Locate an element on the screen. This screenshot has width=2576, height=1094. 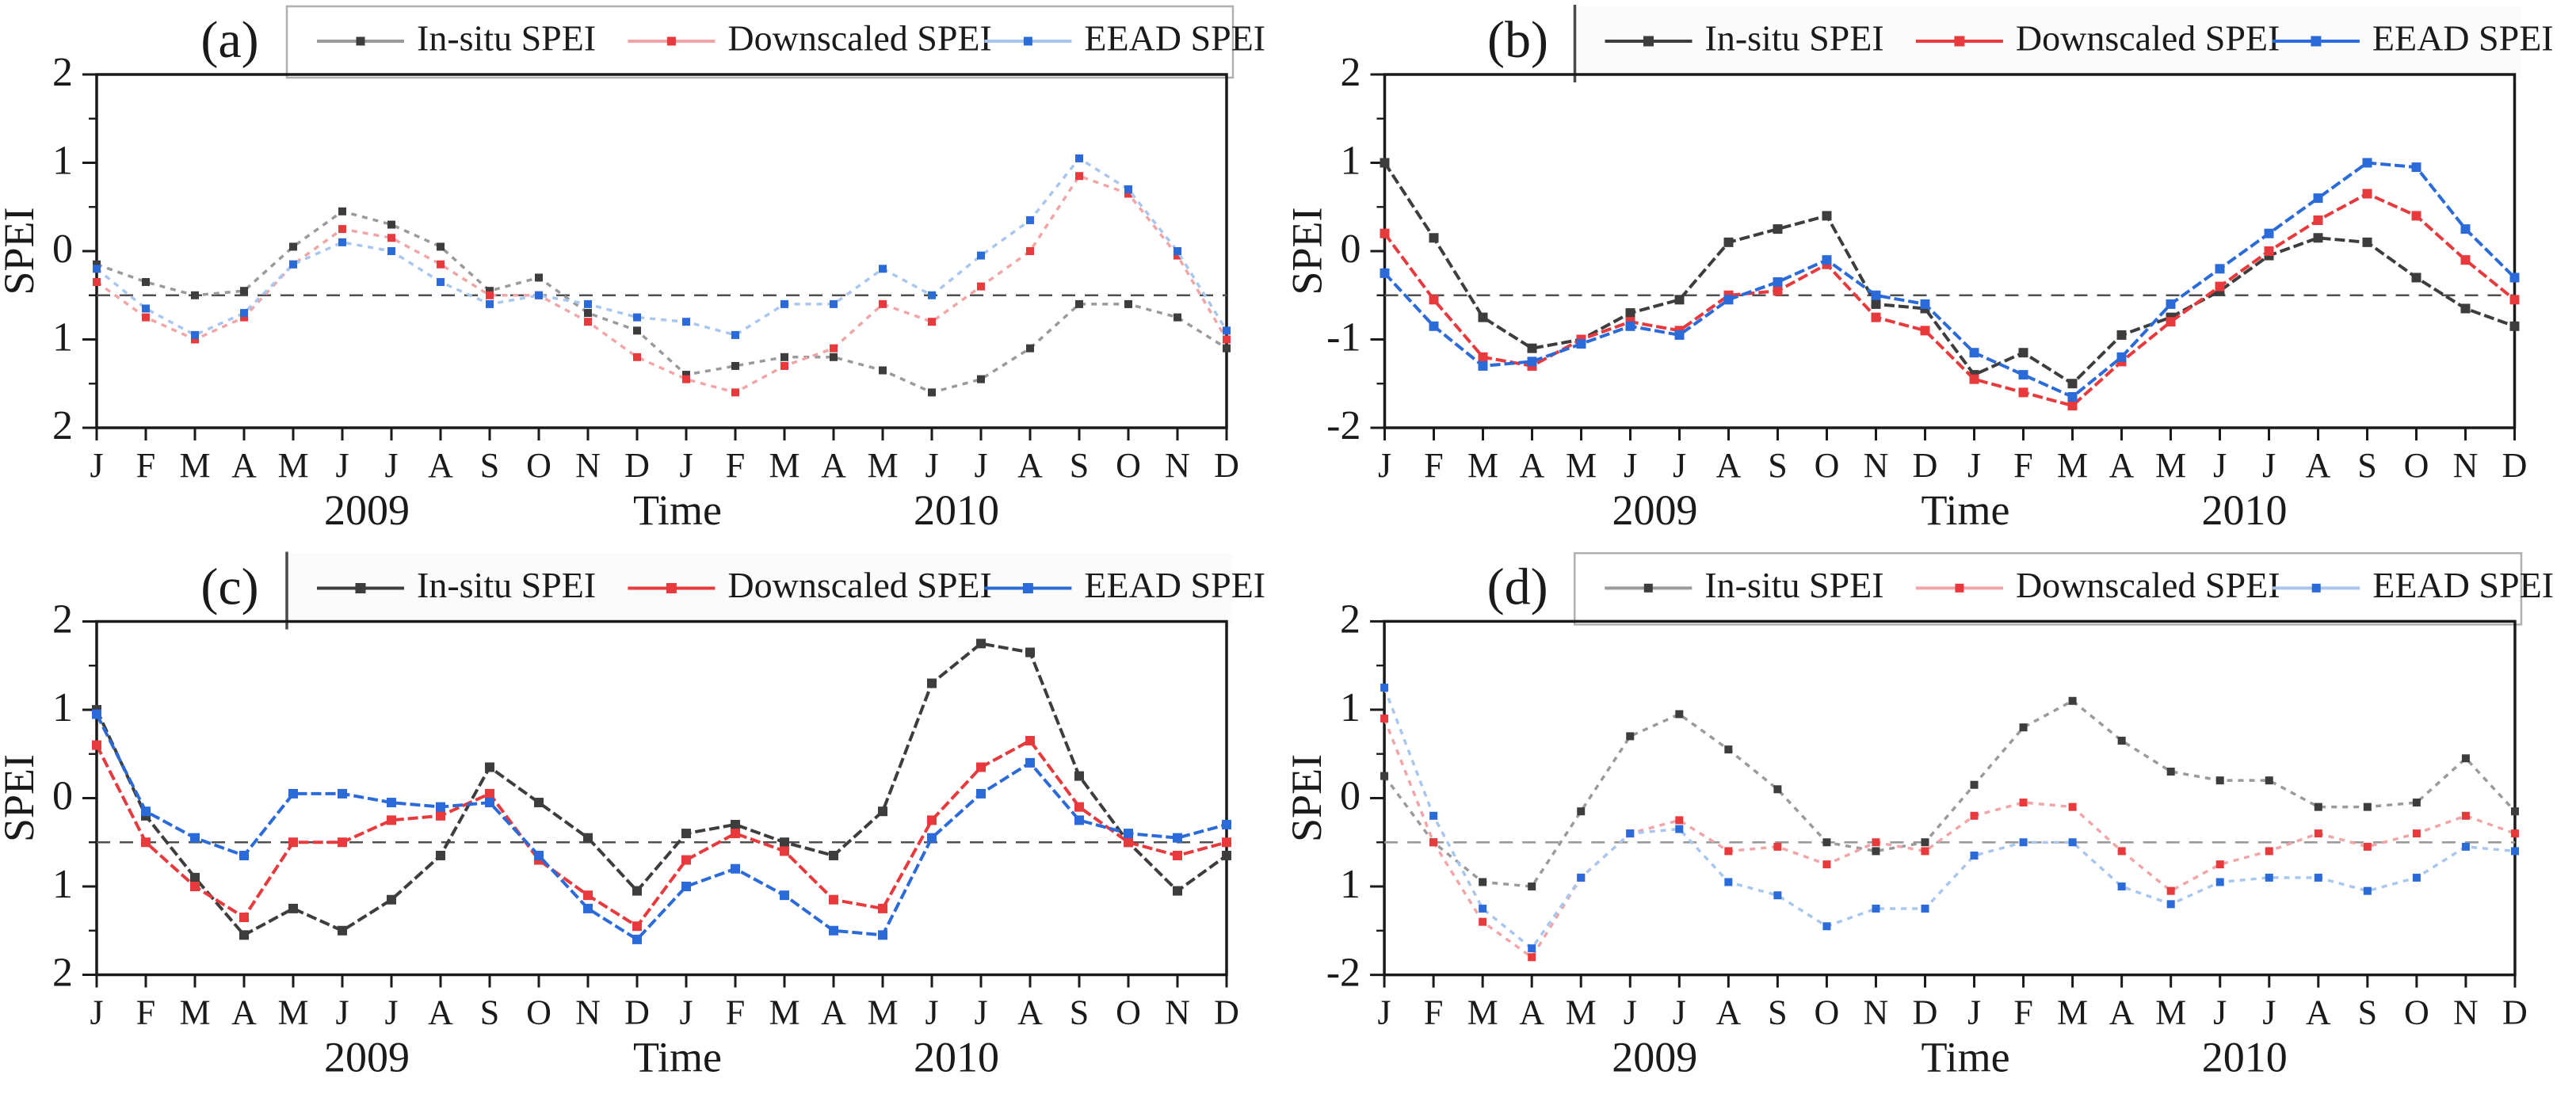
x-tick-label: D is located at coordinates (1226, 1012).